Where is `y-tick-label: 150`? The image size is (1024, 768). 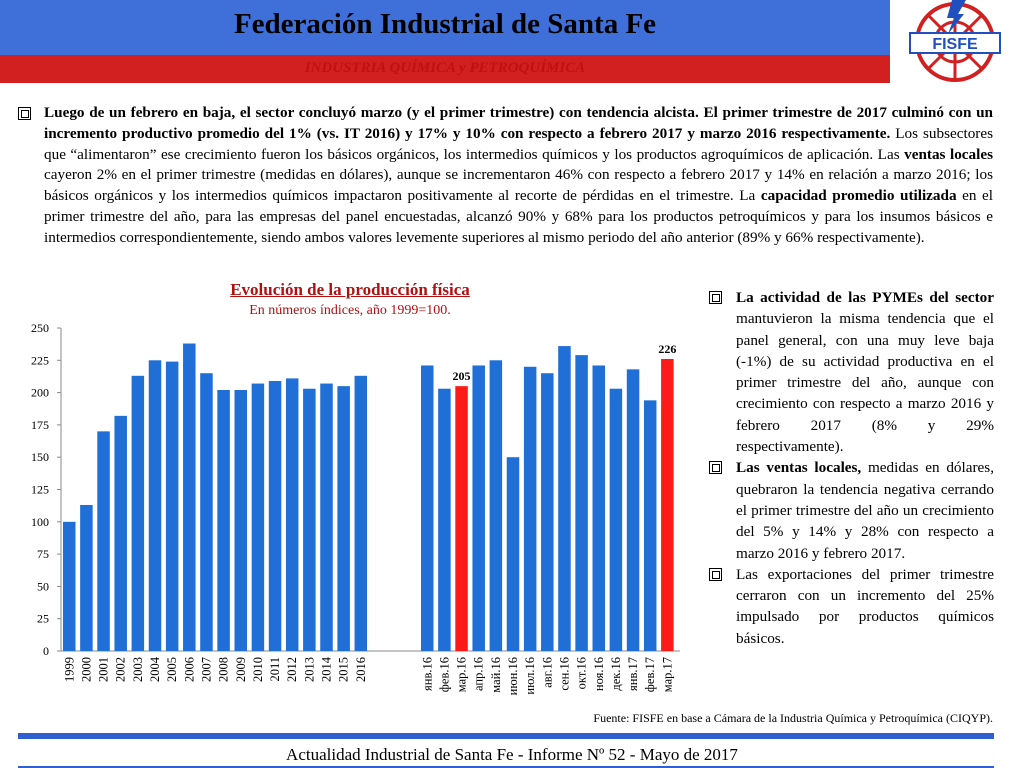
y-tick-label: 150 is located at coordinates (40, 457).